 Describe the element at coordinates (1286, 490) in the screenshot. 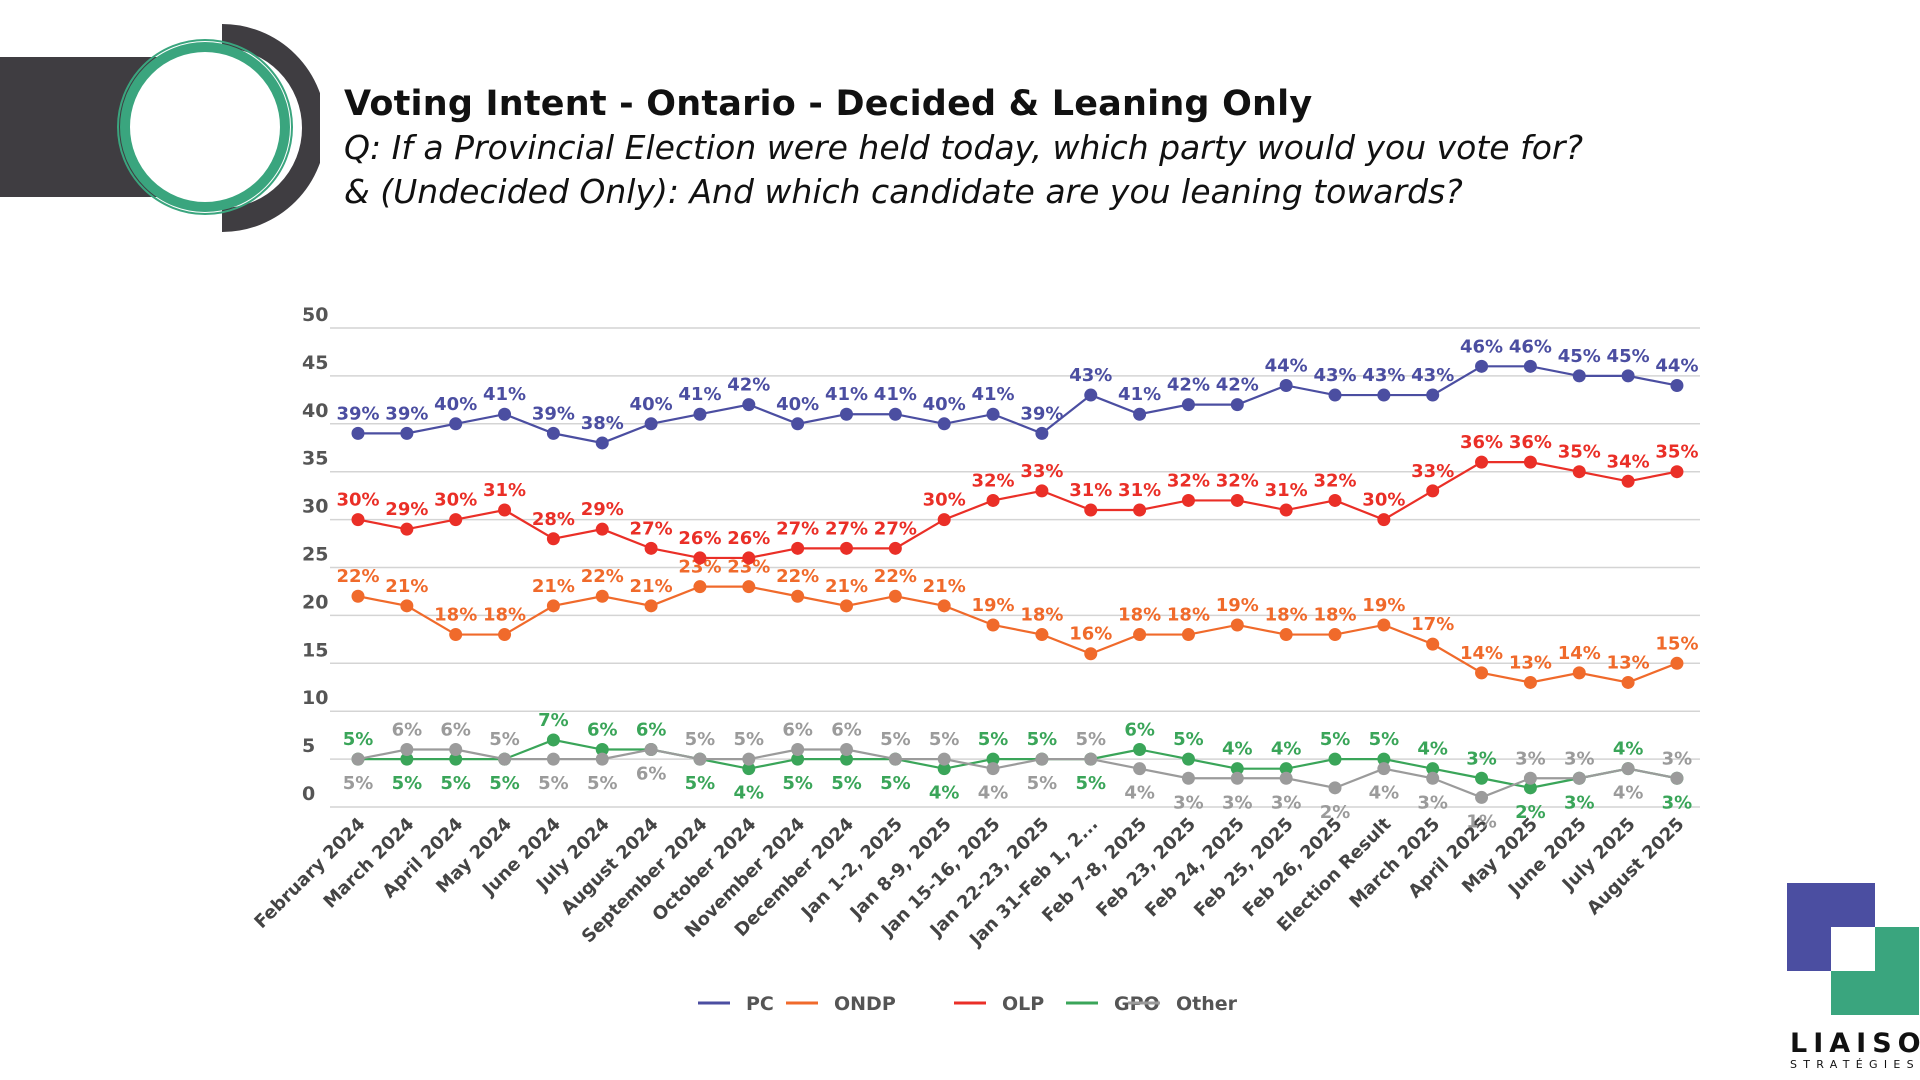

I see `data-label: 31%` at that location.